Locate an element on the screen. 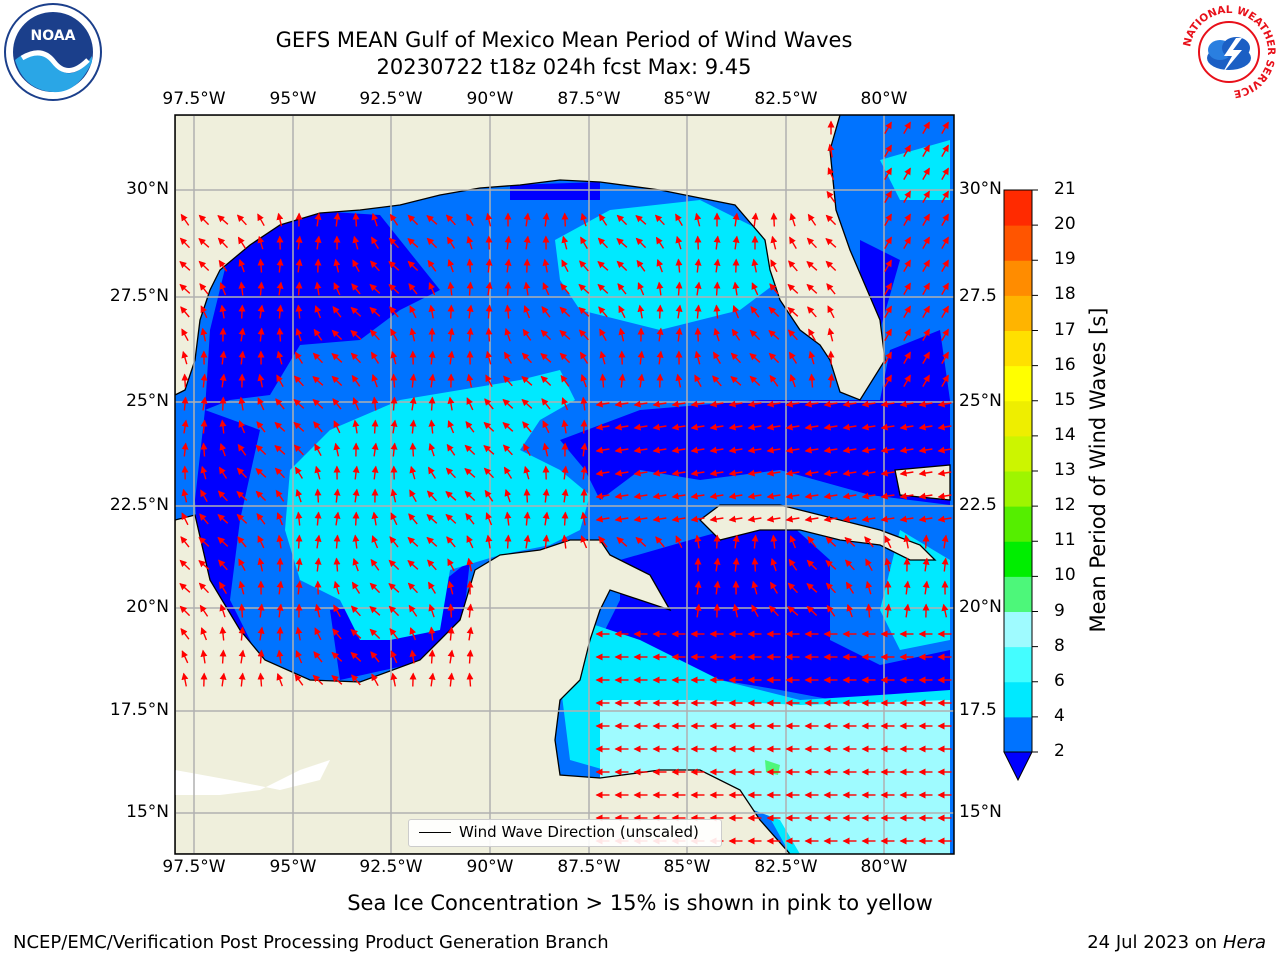 The width and height of the screenshot is (1280, 960). title-line-2: 20230722 t18z 024h fcst Max: 9.45 is located at coordinates (564, 67).